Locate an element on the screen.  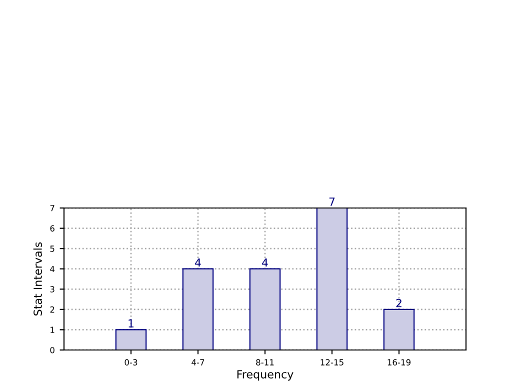
y-tick-label: 4 is located at coordinates (52, 269).